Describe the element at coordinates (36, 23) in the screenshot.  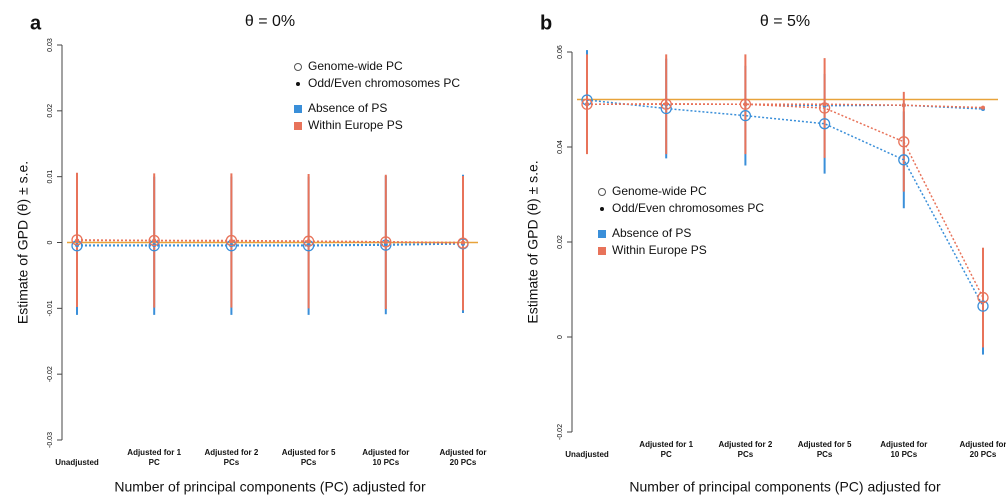
I see `panel-label: a` at that location.